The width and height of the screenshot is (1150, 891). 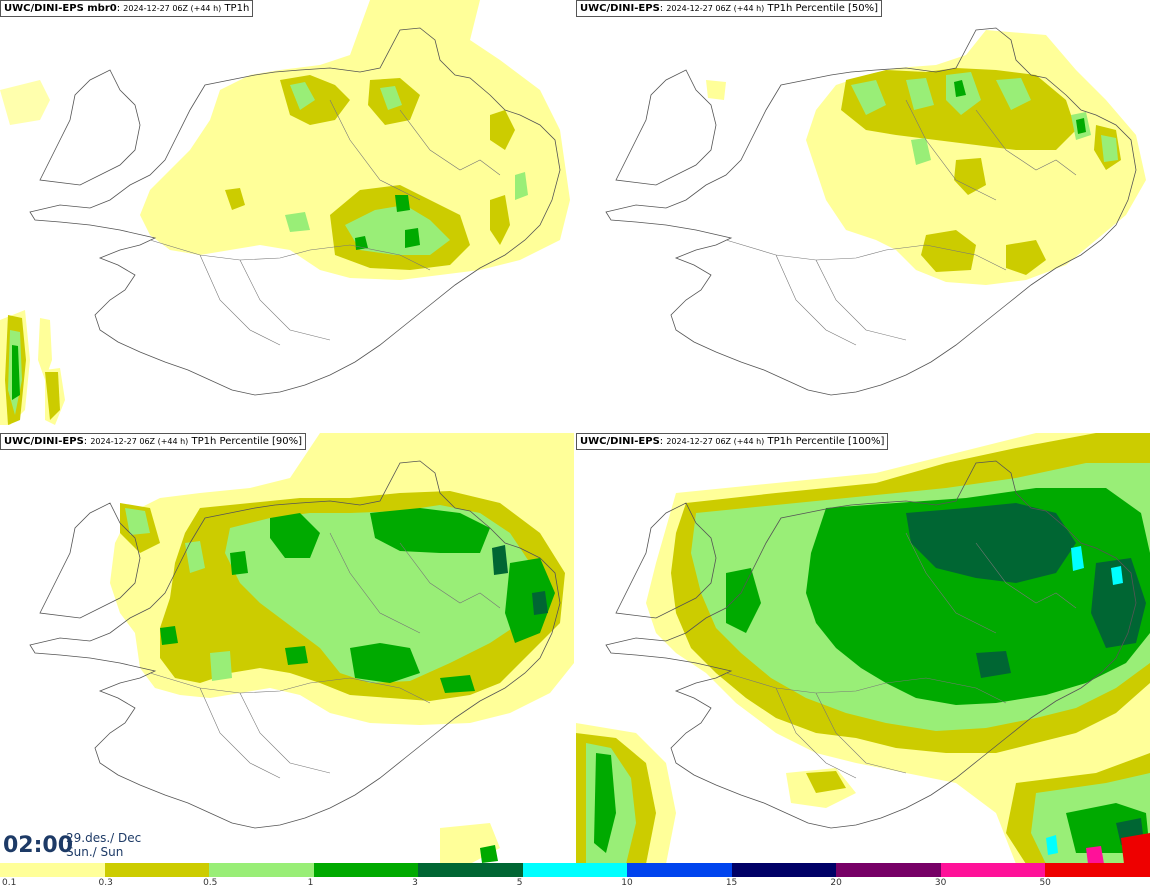 What do you see at coordinates (9, 883) in the screenshot?
I see `scale-tick-label: 0.1` at bounding box center [9, 883].